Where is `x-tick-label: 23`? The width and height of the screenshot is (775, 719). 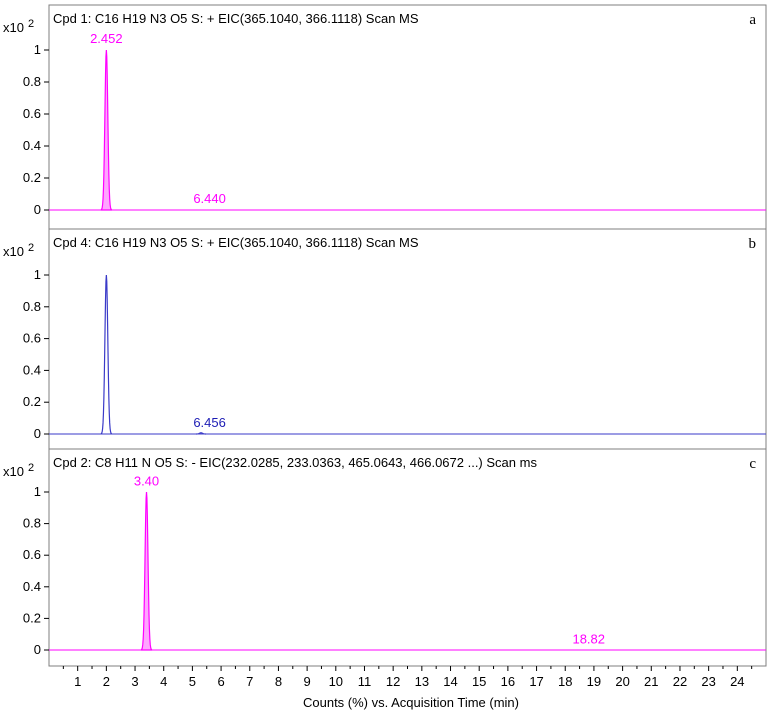 x-tick-label: 23 is located at coordinates (708, 681).